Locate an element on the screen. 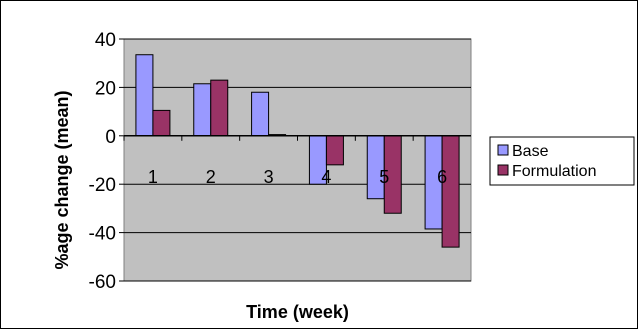 The image size is (638, 334). y-tick-label: -40 is located at coordinates (102, 234).